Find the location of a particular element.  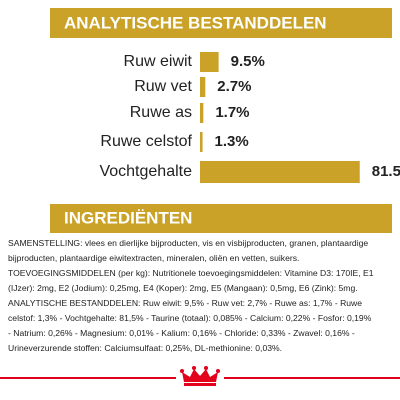

value-label: 1.7% is located at coordinates (232, 112).